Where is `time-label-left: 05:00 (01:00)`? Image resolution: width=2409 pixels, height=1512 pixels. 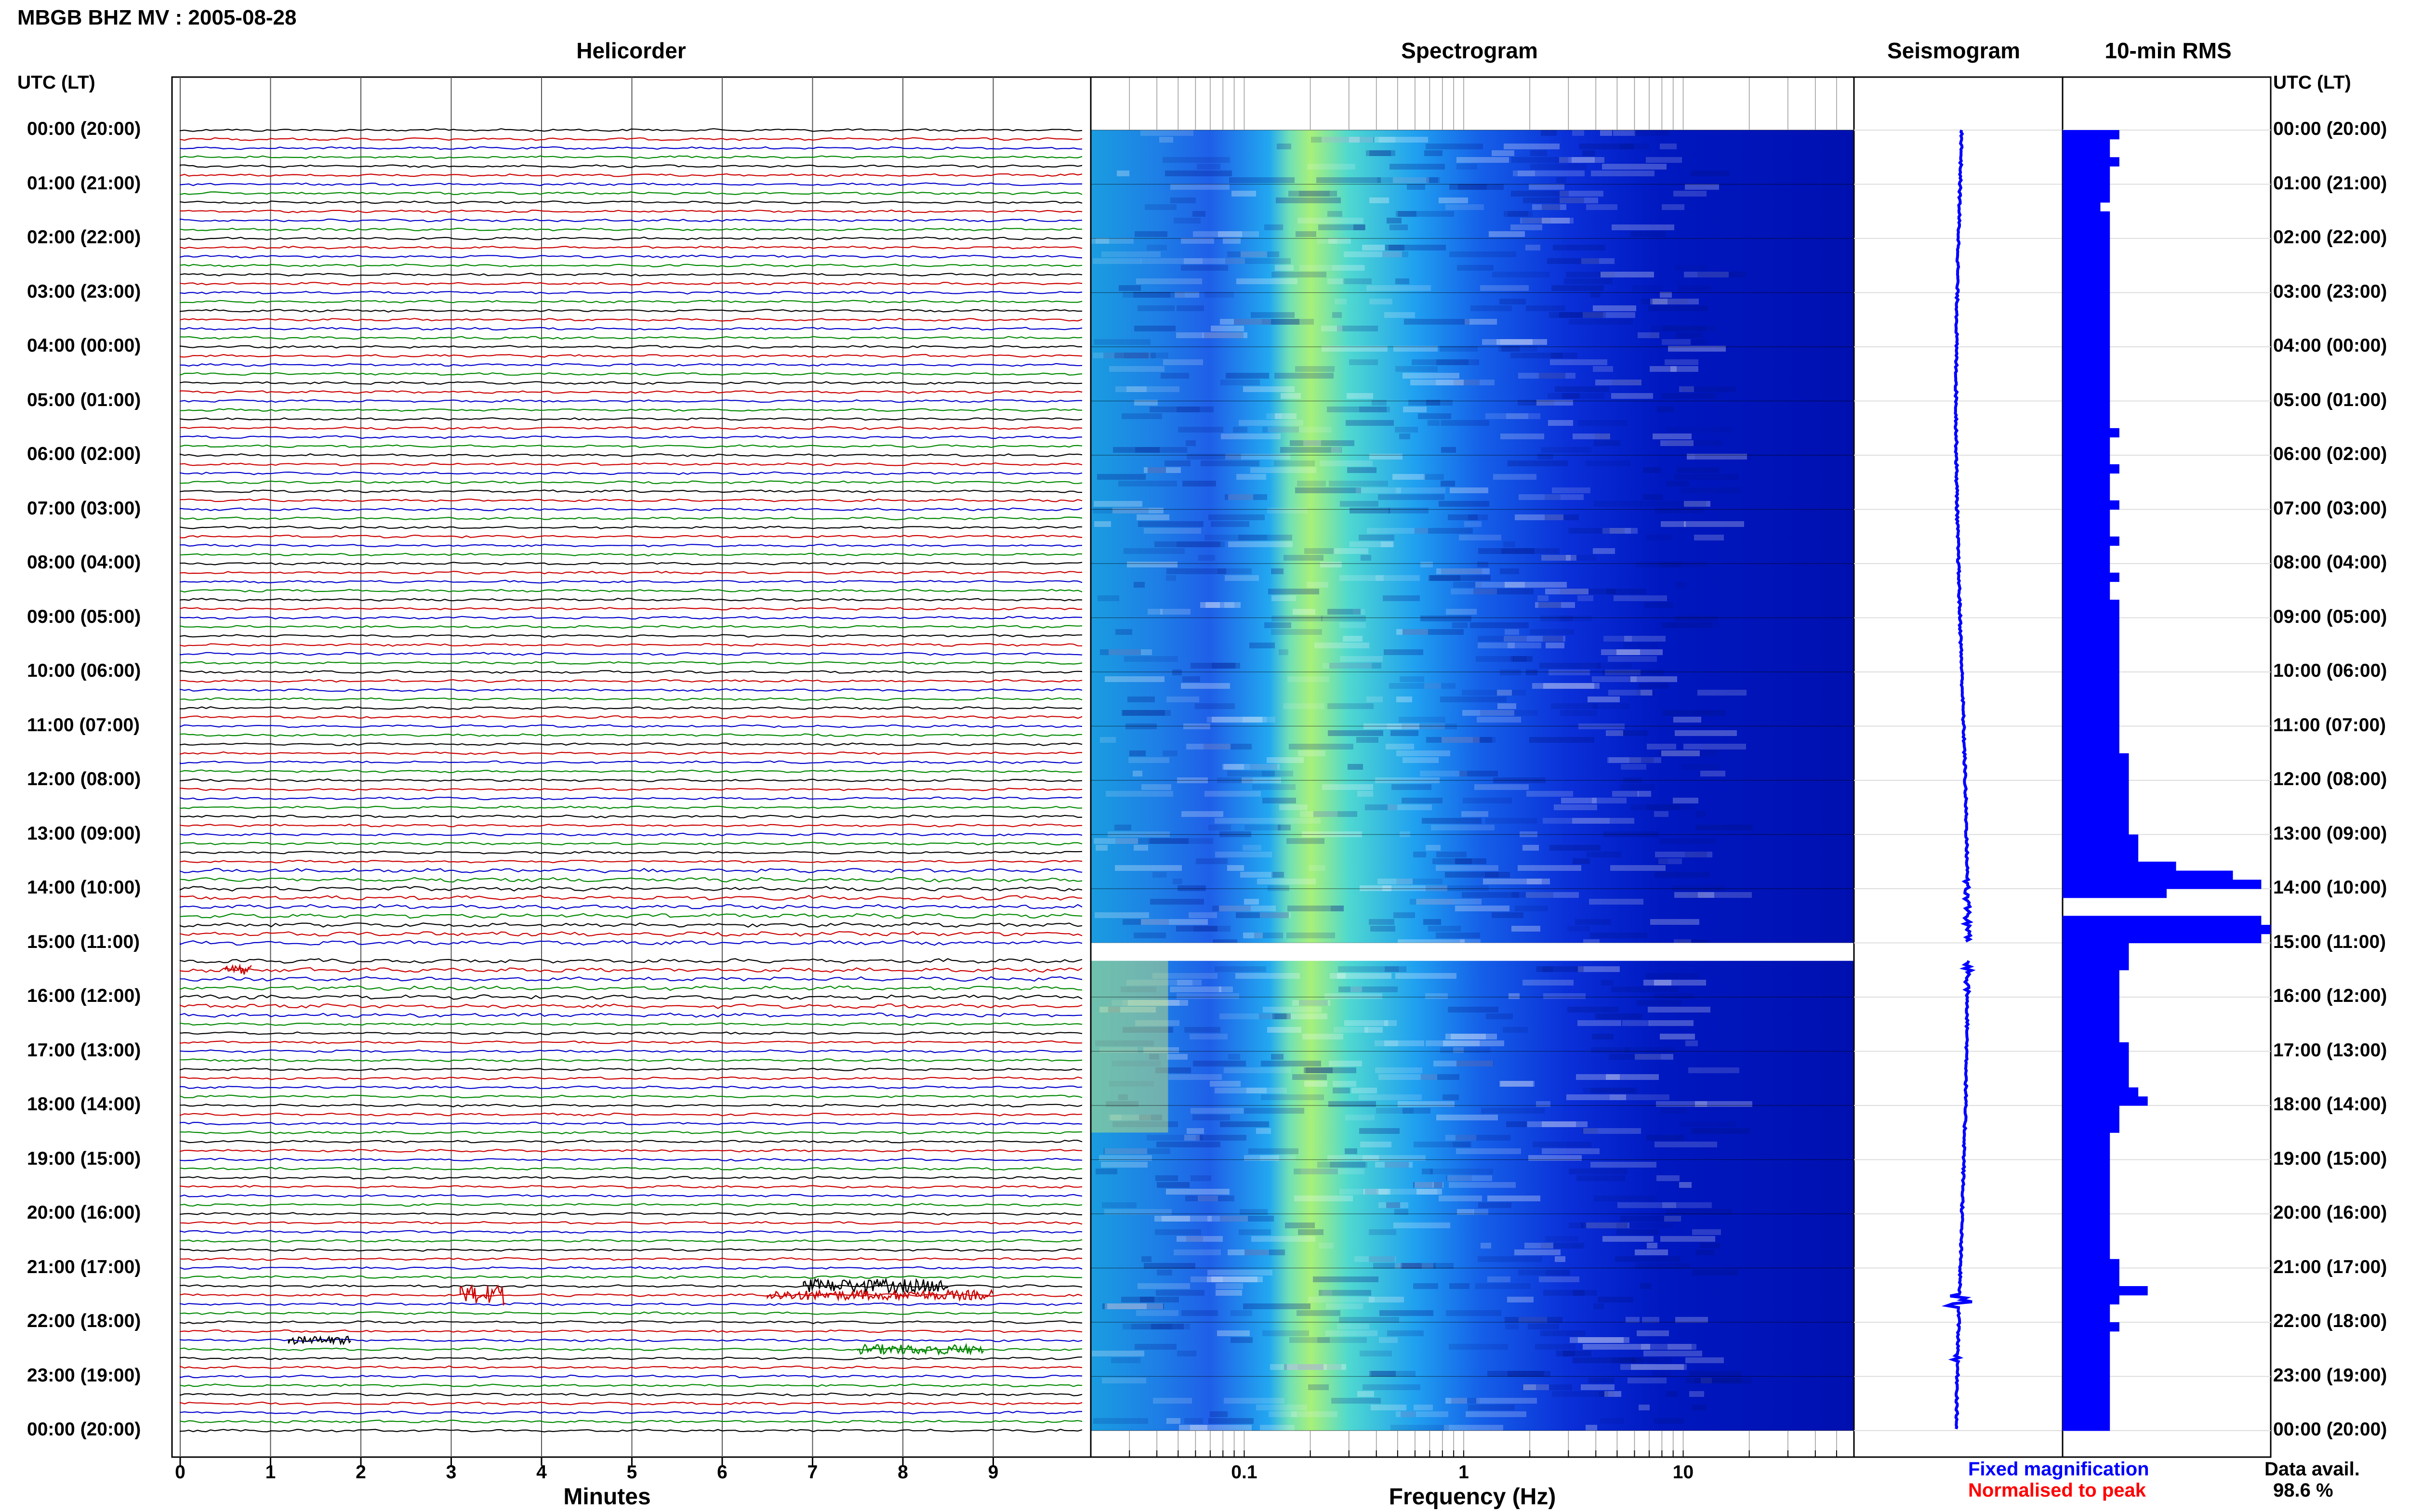 time-label-left: 05:00 (01:00) is located at coordinates (84, 399).